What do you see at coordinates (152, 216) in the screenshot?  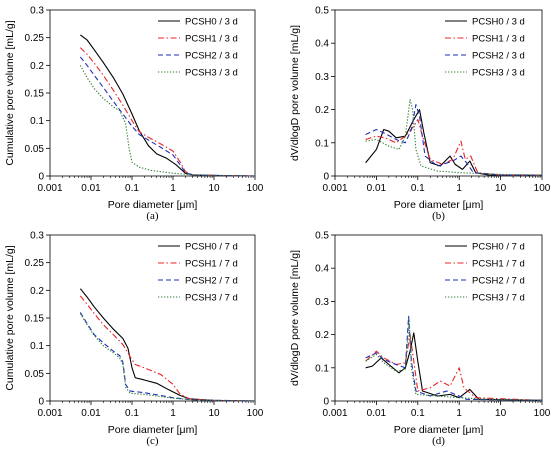 I see `panel-label: (a)` at bounding box center [152, 216].